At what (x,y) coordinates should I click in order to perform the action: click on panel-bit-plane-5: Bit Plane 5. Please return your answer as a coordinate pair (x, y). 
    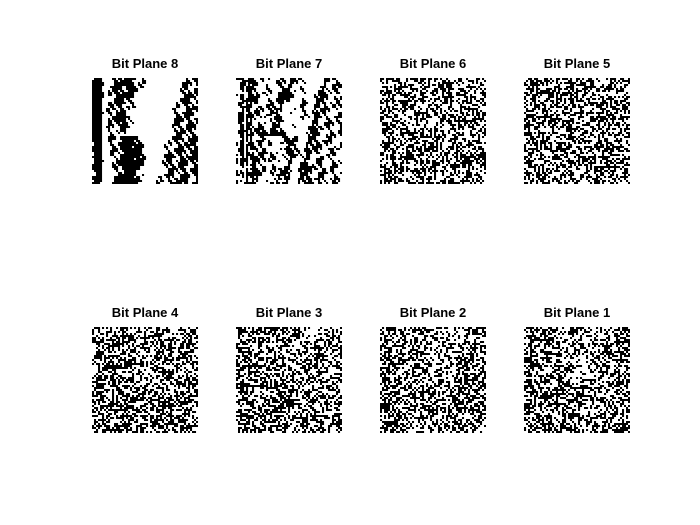
    Looking at the image, I should click on (577, 126).